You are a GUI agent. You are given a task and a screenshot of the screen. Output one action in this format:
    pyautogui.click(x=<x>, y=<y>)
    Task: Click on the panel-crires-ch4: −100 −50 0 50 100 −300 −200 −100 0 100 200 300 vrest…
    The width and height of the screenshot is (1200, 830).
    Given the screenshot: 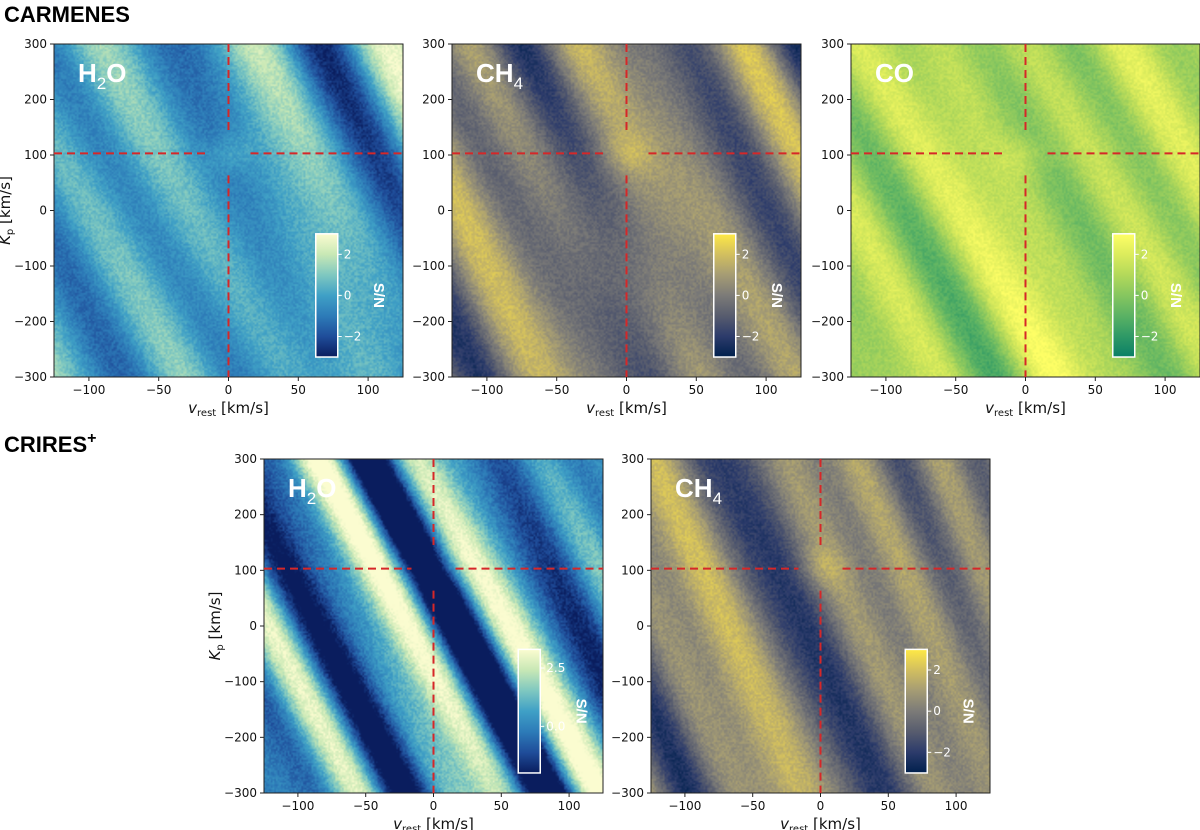 What is the action you would take?
    pyautogui.click(x=801, y=641)
    